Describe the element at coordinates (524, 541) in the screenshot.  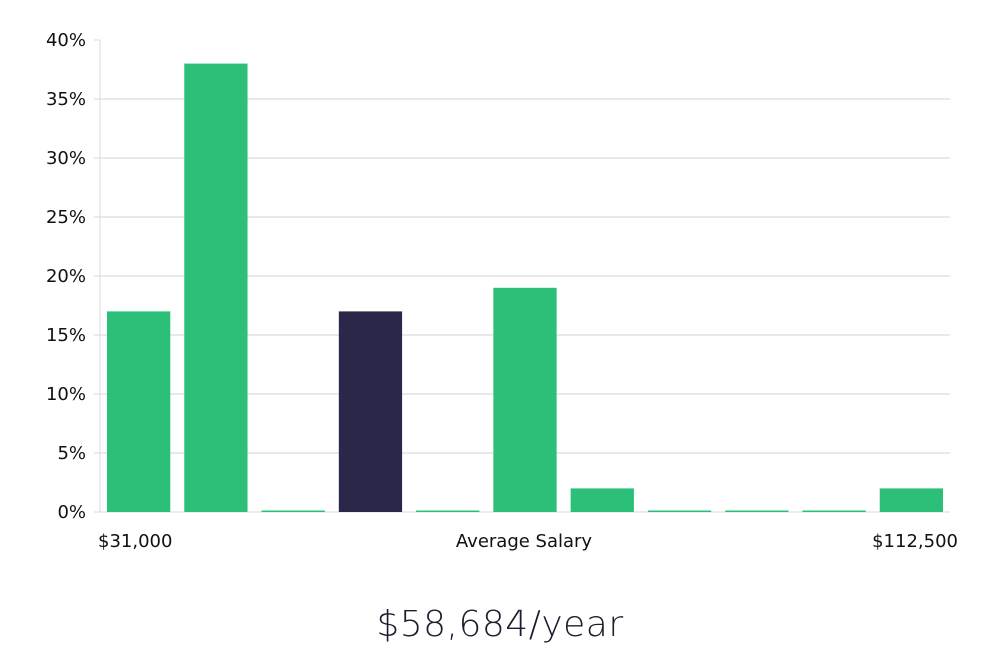
I see `x-label-center: Average Salary` at that location.